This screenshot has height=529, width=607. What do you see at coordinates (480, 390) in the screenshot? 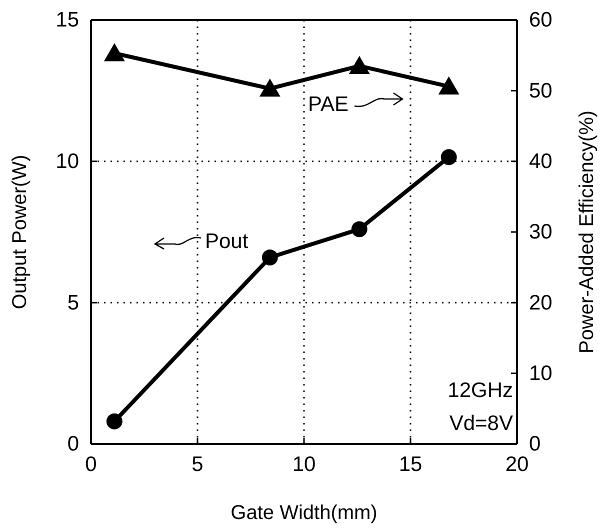
I see `annotation: 12GHz` at bounding box center [480, 390].